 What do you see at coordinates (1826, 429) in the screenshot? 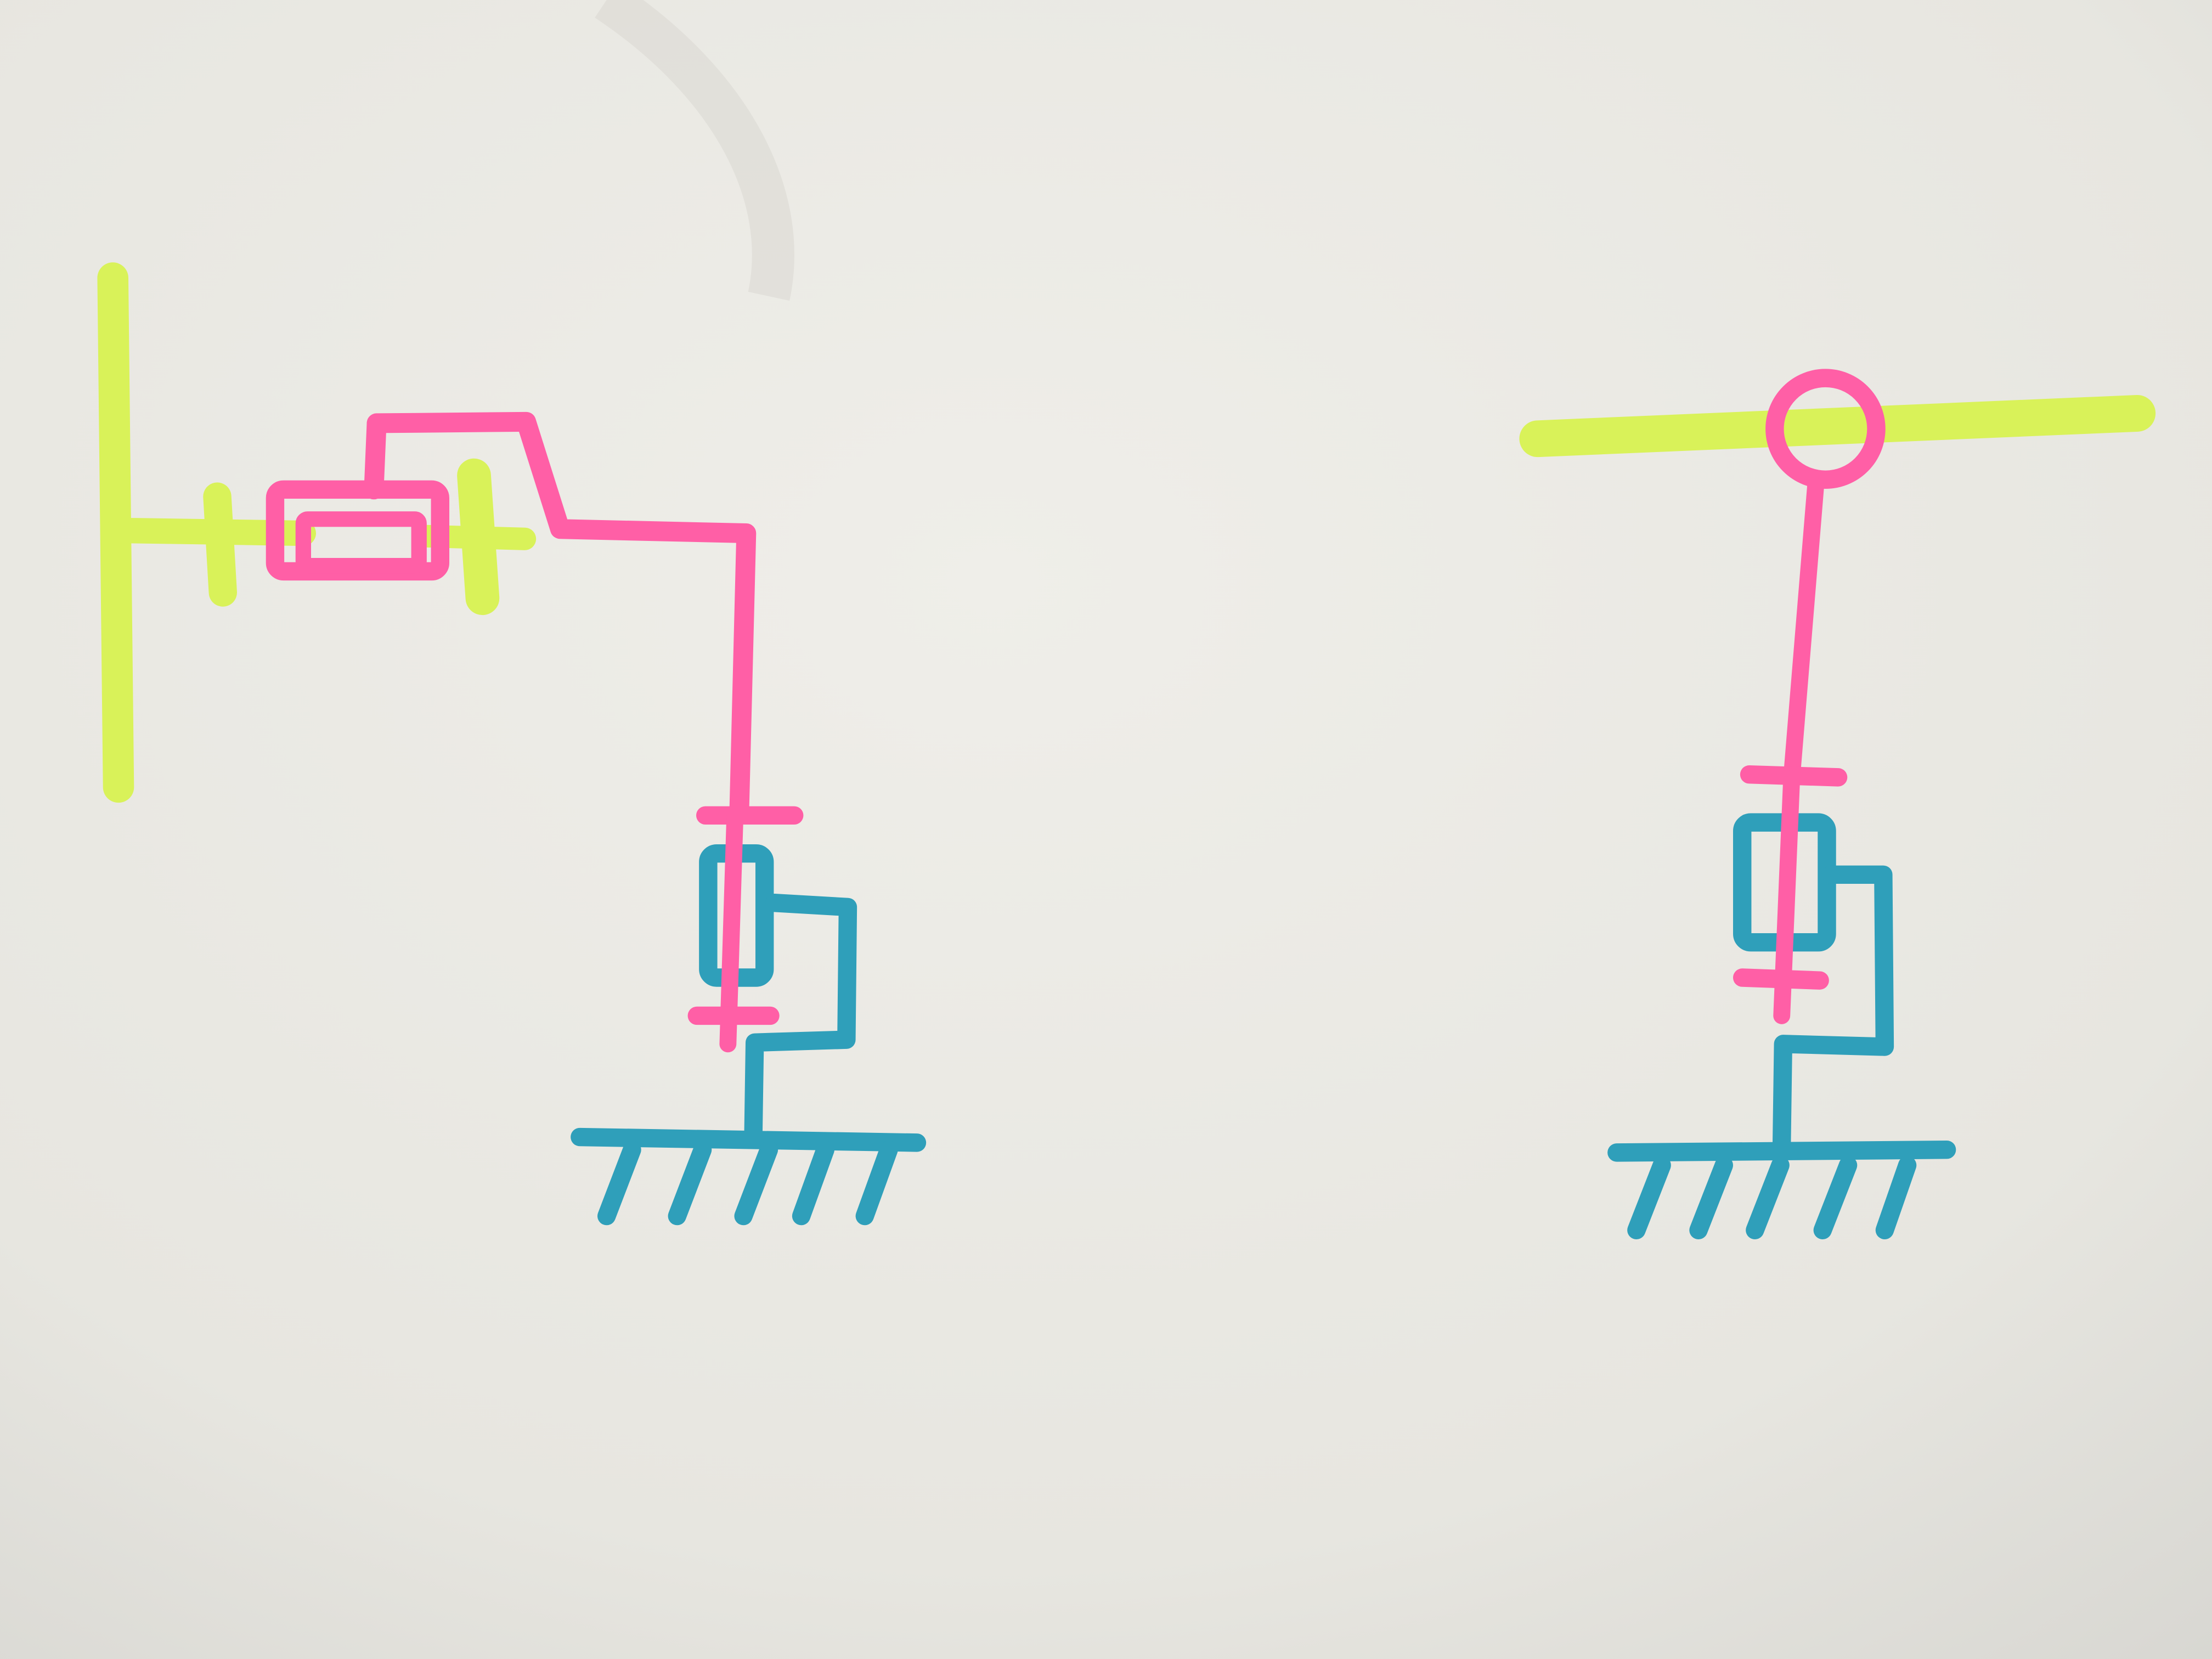
I see `pin-joint-icon` at bounding box center [1826, 429].